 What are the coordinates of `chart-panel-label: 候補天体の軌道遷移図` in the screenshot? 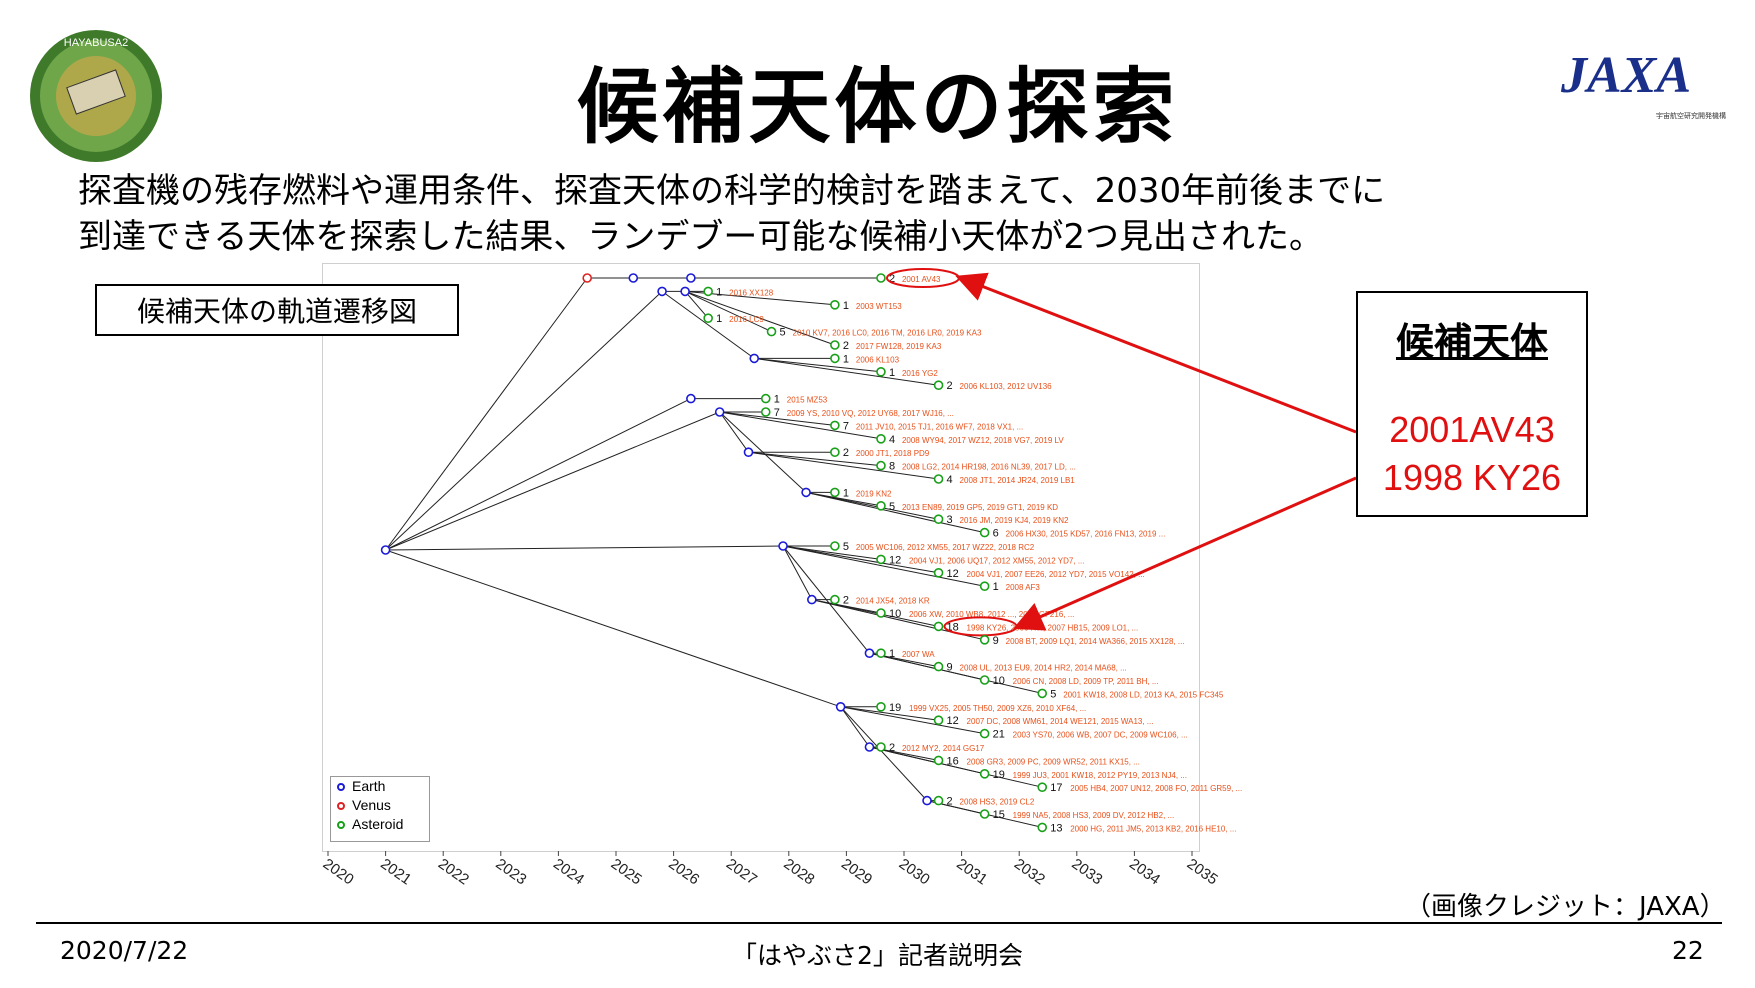 It's located at (277, 310).